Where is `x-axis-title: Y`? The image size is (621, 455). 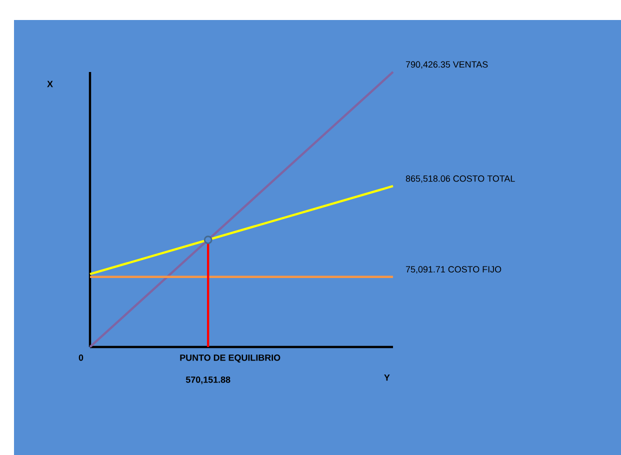
x-axis-title: Y is located at coordinates (387, 377).